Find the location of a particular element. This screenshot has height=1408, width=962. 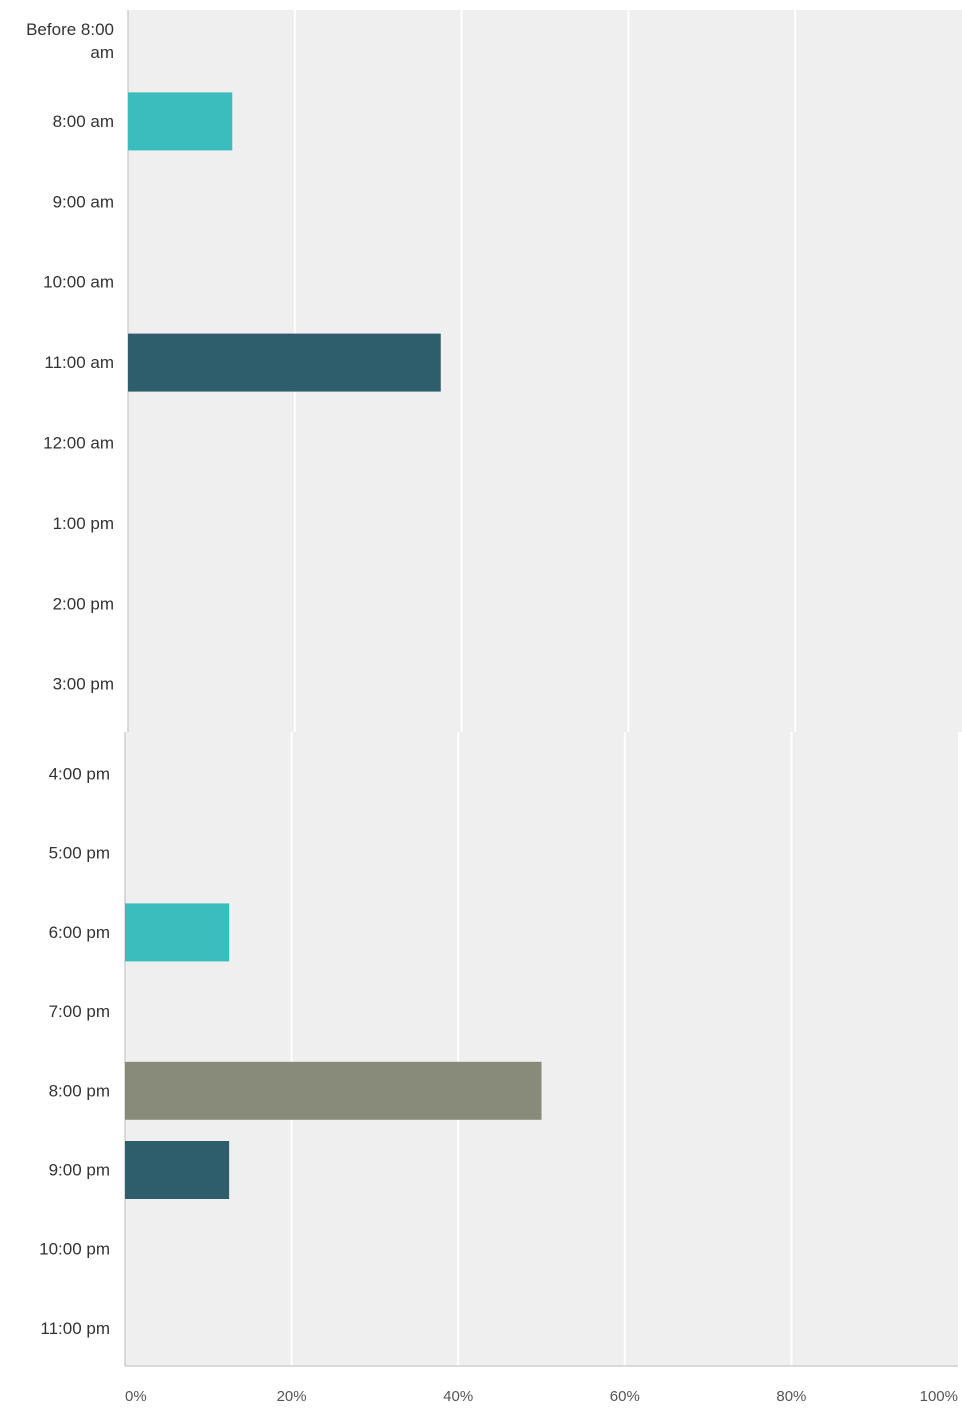

category-label: 8:00 pm is located at coordinates (79, 1090).